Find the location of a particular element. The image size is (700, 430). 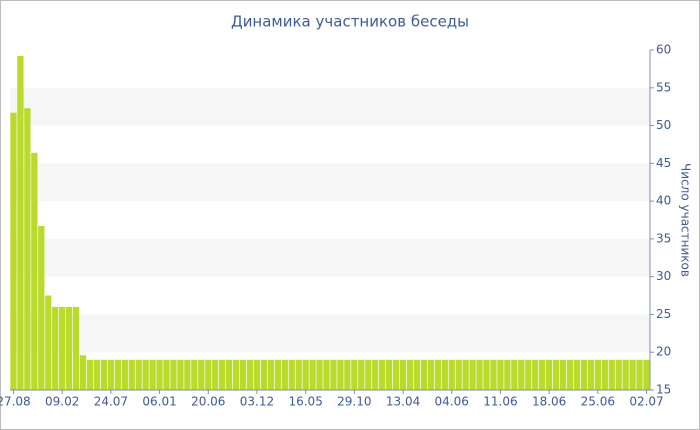

x-tick-label: 16.05 is located at coordinates (305, 402).